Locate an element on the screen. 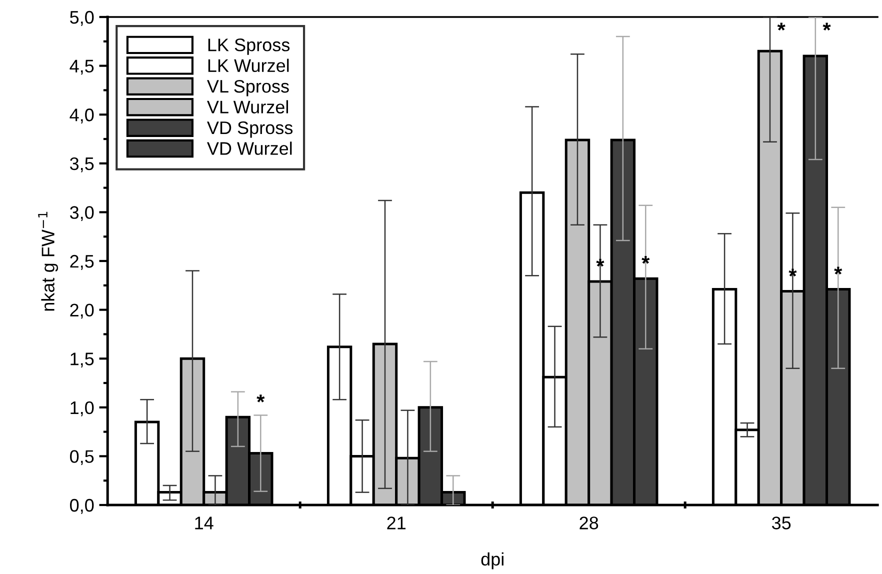 This screenshot has width=882, height=574. y-tick-label: 3,5 is located at coordinates (82, 164).